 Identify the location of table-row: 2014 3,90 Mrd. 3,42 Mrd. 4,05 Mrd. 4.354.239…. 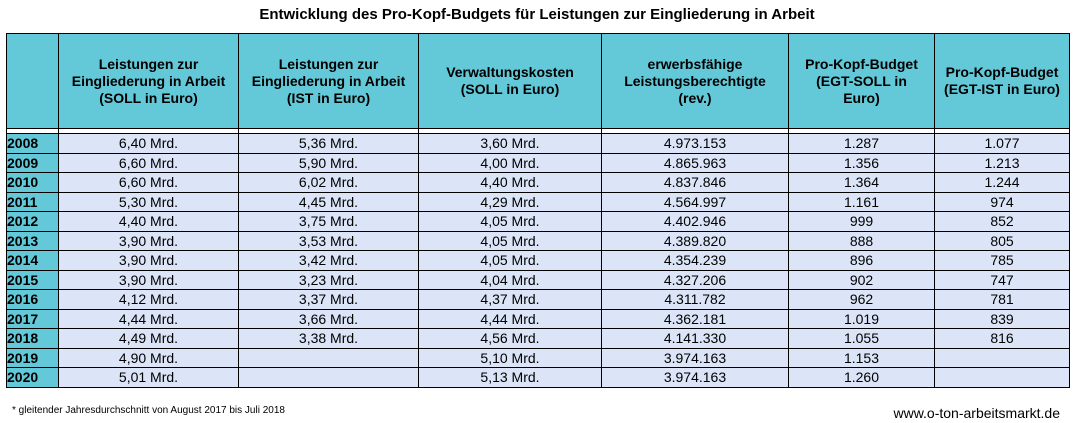
(538, 260).